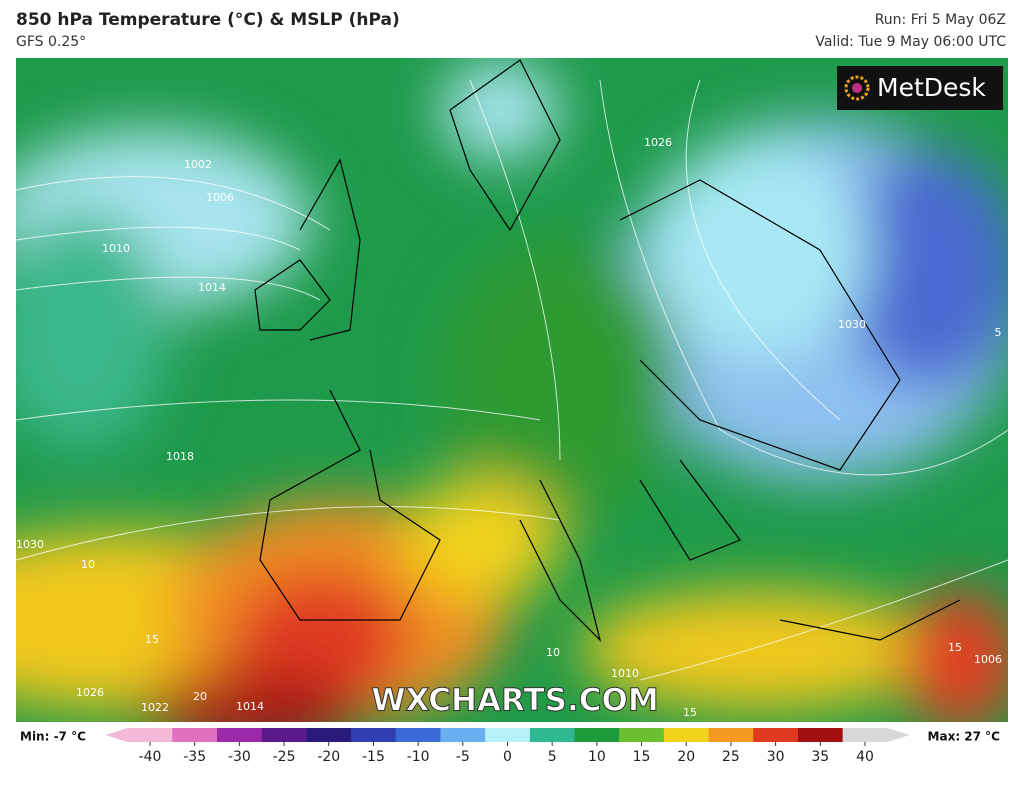 The height and width of the screenshot is (788, 1024). What do you see at coordinates (731, 757) in the screenshot?
I see `colorbar-tick-label: 25` at bounding box center [731, 757].